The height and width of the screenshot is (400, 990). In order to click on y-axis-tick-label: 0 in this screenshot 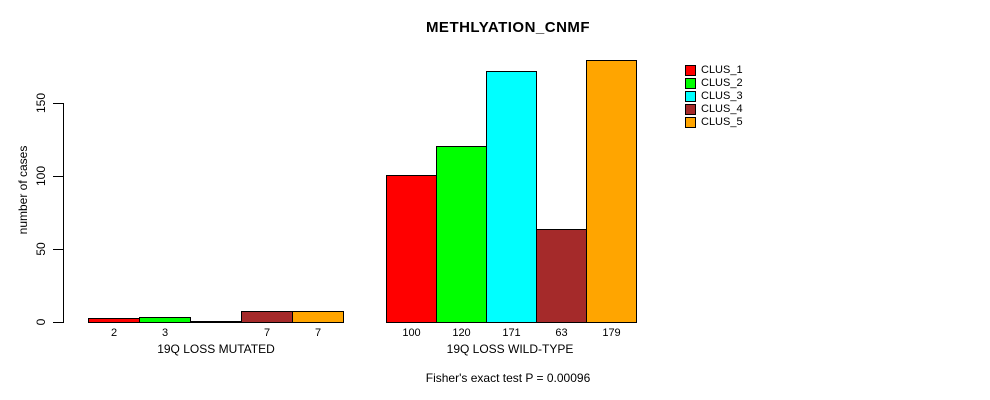, I will do `click(41, 322)`.